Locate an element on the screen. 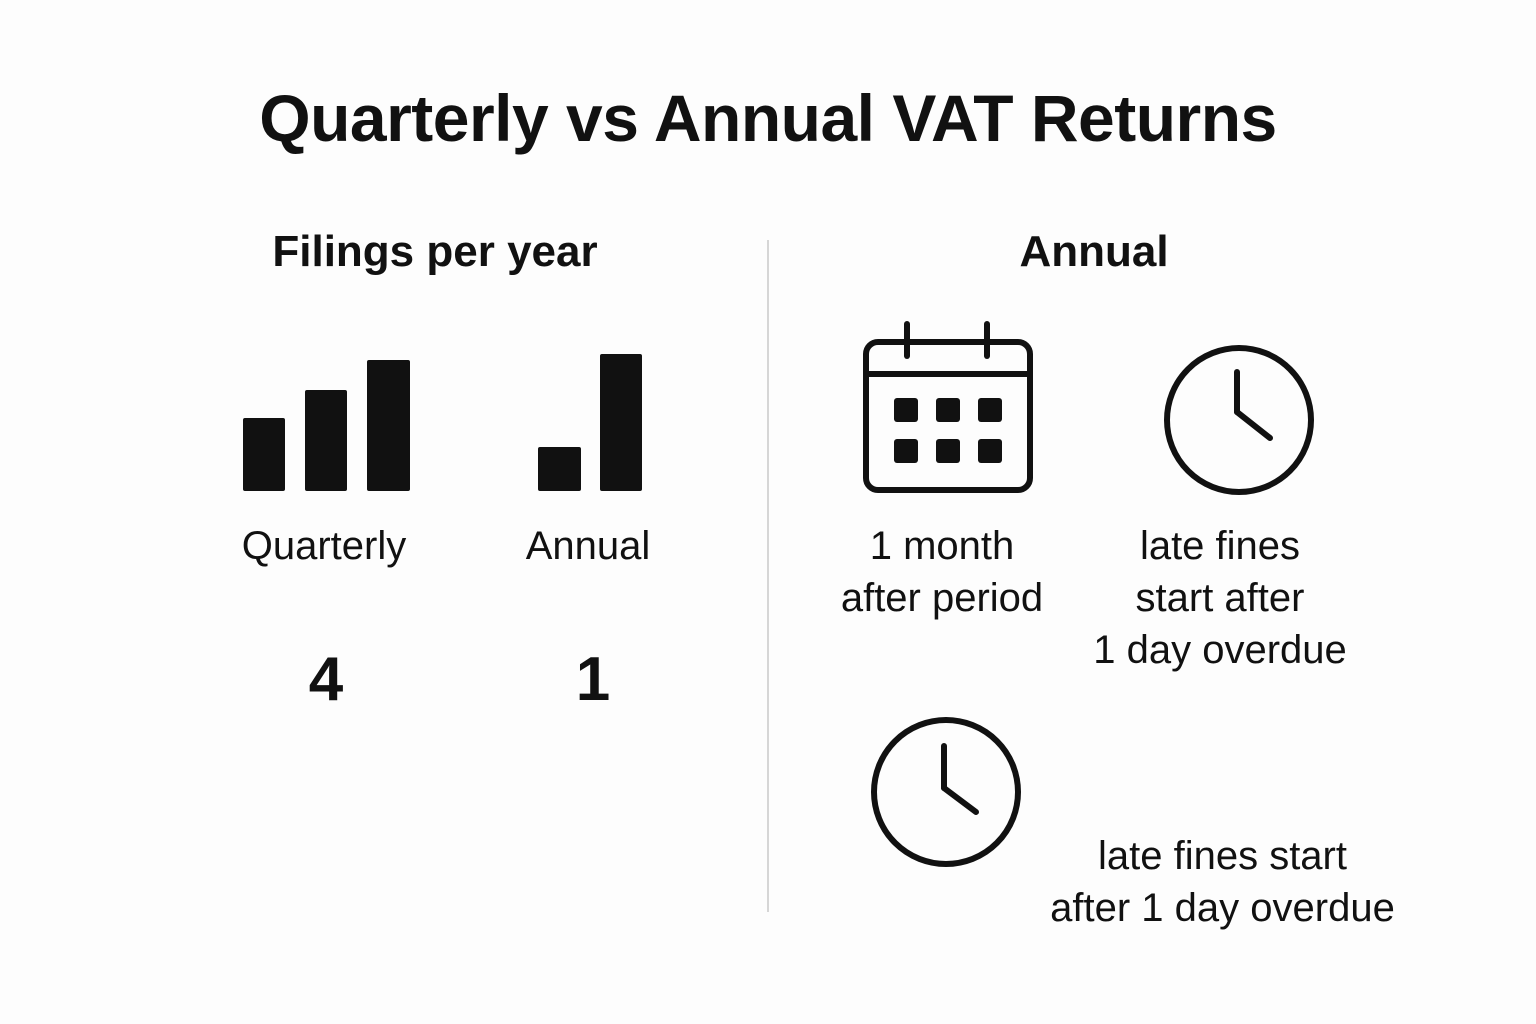  page-title: Quarterly vs Annual VAT Returns is located at coordinates (768, 118).